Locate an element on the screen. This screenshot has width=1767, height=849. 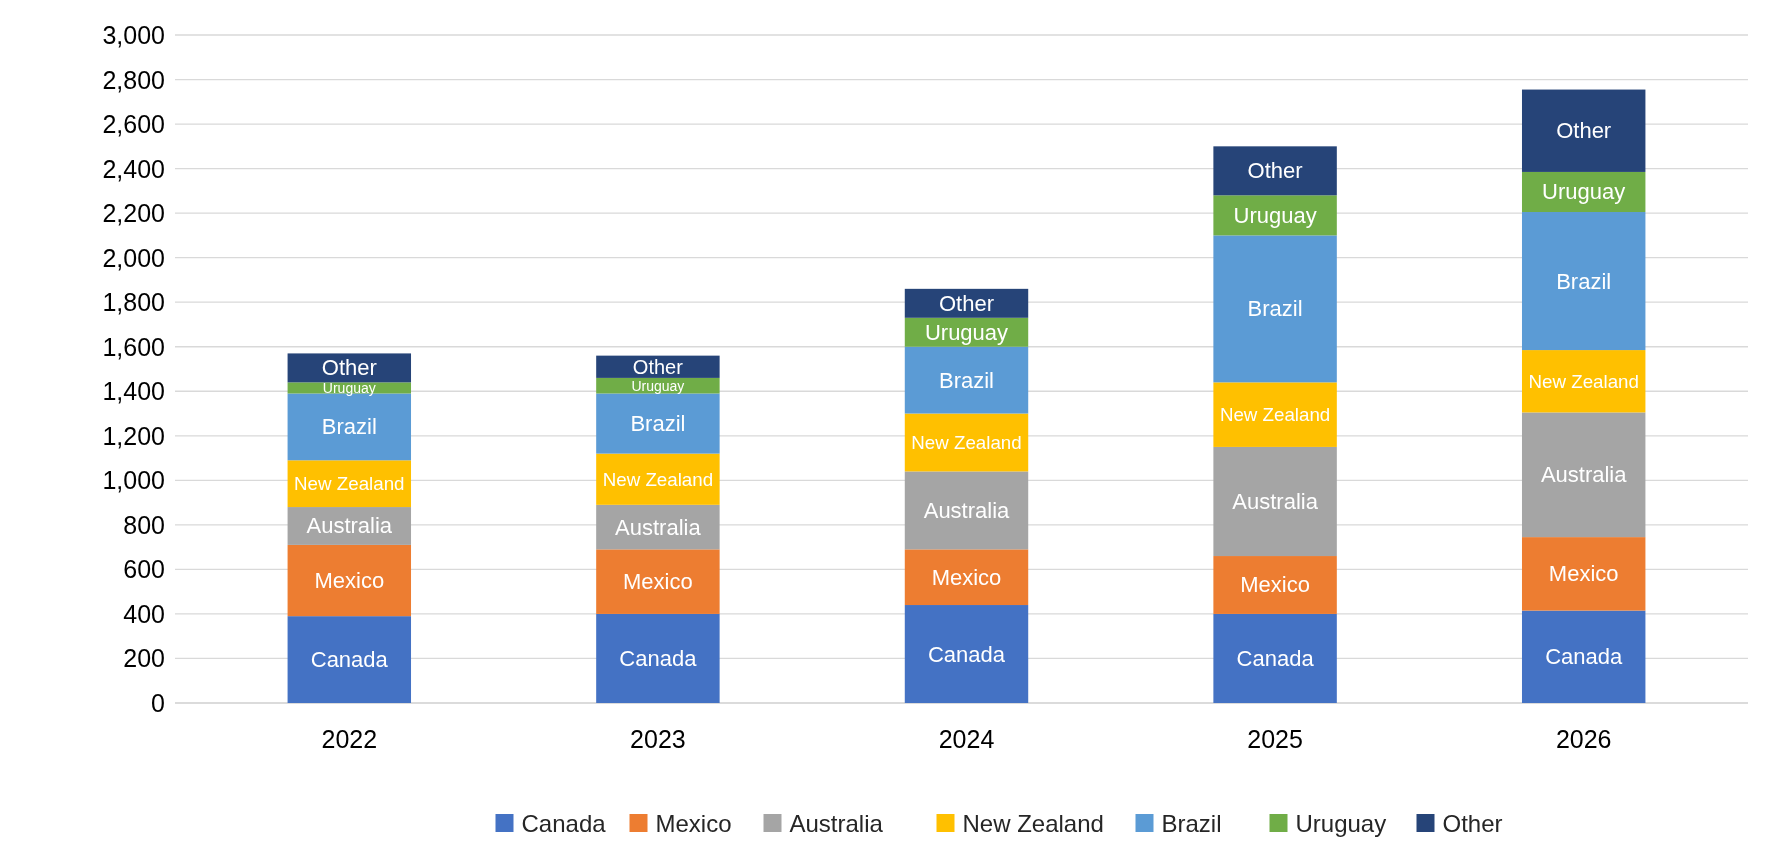
legend-label: Uruguay is located at coordinates (1341, 823).